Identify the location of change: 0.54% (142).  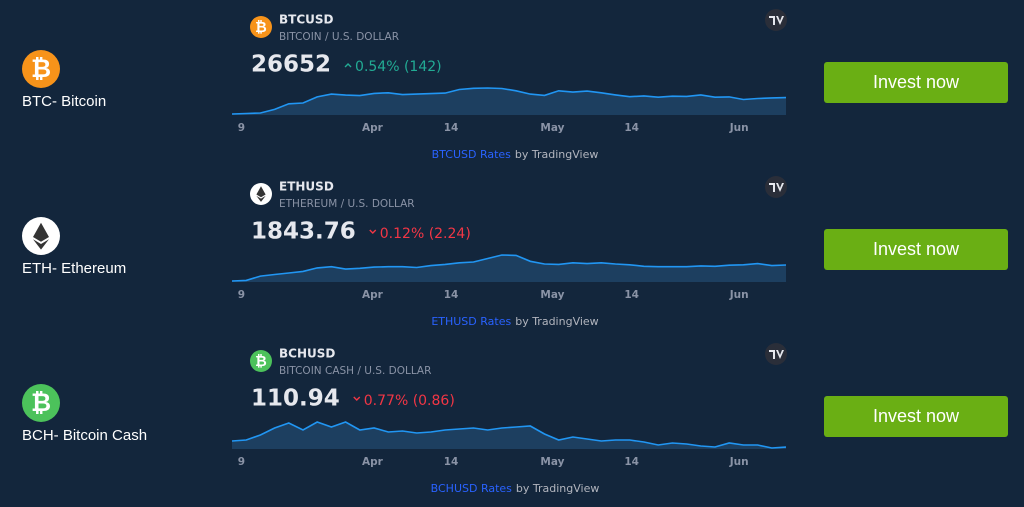
(398, 67).